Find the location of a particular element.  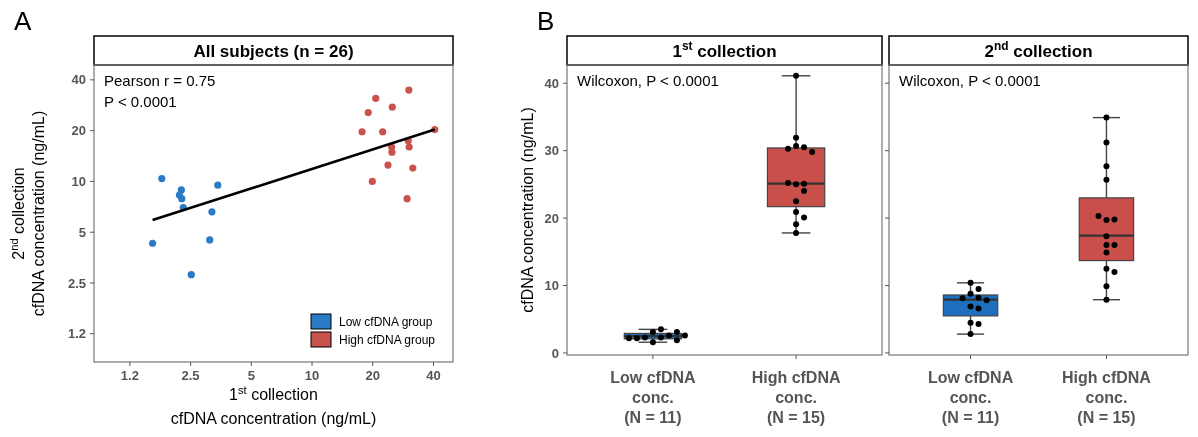

text: A is located at coordinates (23, 21).